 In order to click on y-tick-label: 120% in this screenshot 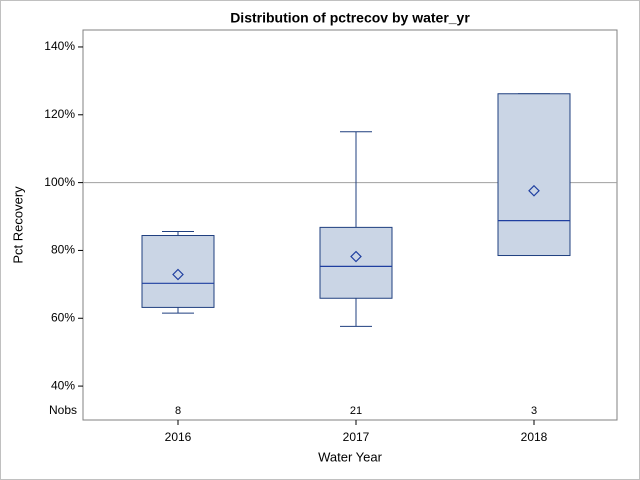, I will do `click(59, 114)`.